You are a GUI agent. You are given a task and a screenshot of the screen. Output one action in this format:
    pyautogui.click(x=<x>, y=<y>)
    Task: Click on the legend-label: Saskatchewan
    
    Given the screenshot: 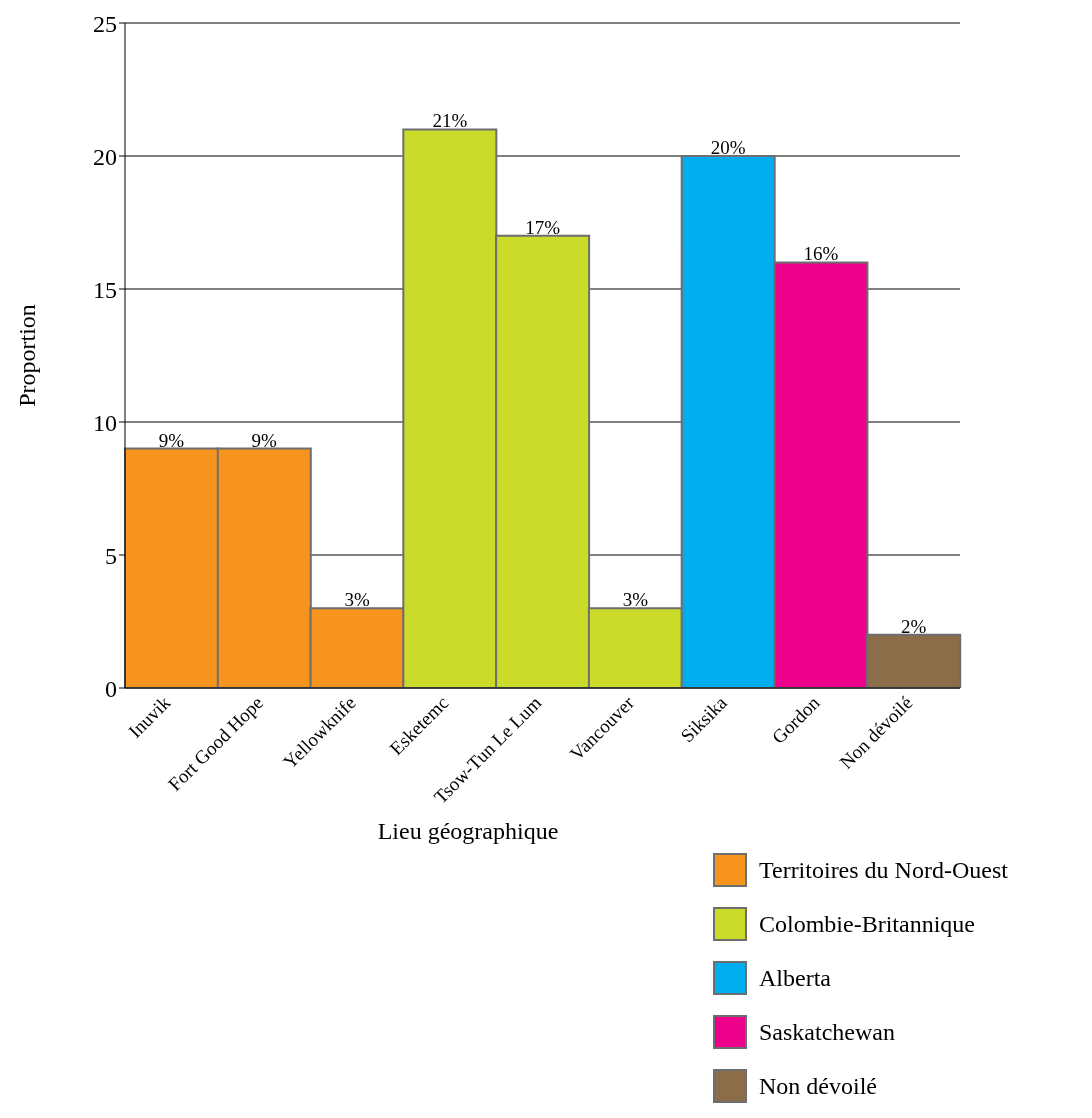 What is the action you would take?
    pyautogui.click(x=827, y=1032)
    